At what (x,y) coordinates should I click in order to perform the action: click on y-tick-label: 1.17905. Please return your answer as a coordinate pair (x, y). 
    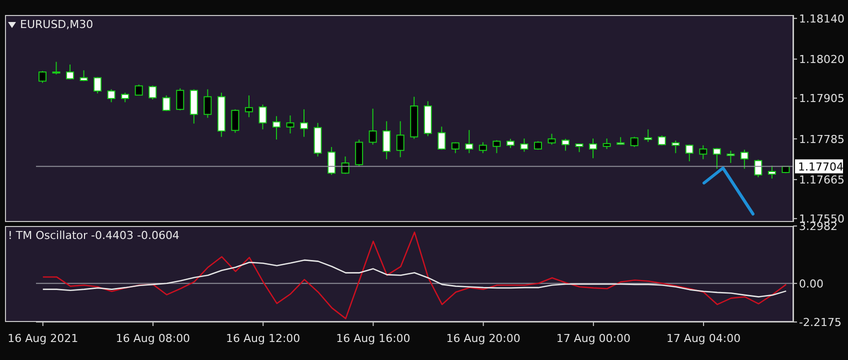
    Looking at the image, I should click on (821, 99).